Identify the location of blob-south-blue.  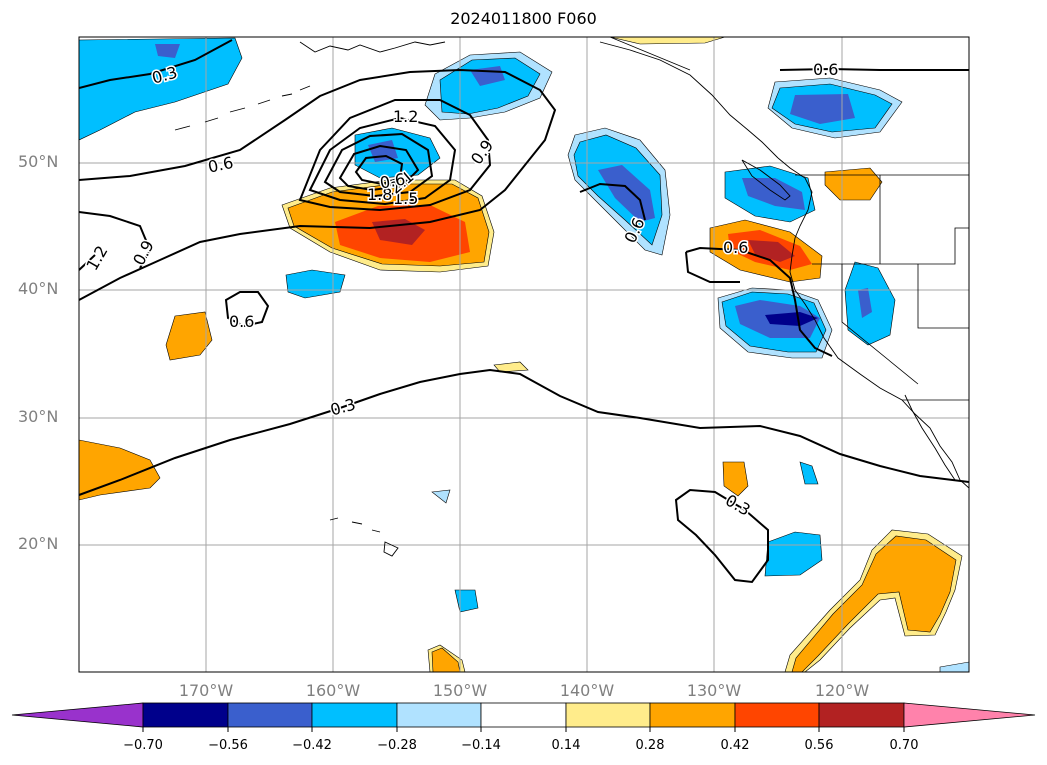
(793, 554).